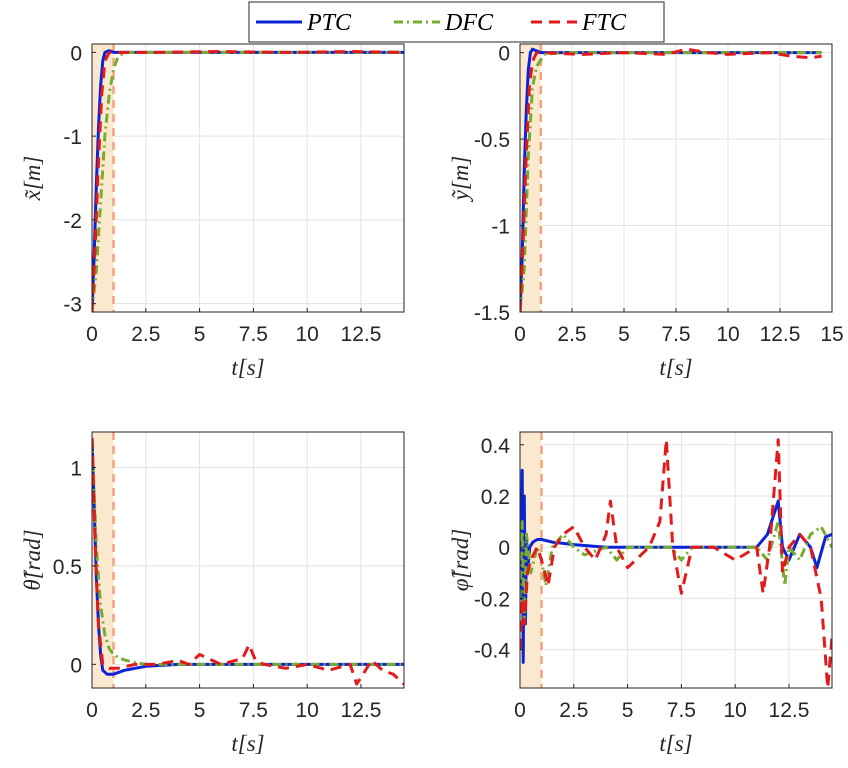 The height and width of the screenshot is (768, 848). Describe the element at coordinates (492, 651) in the screenshot. I see `y-tick-label: -0.4` at that location.